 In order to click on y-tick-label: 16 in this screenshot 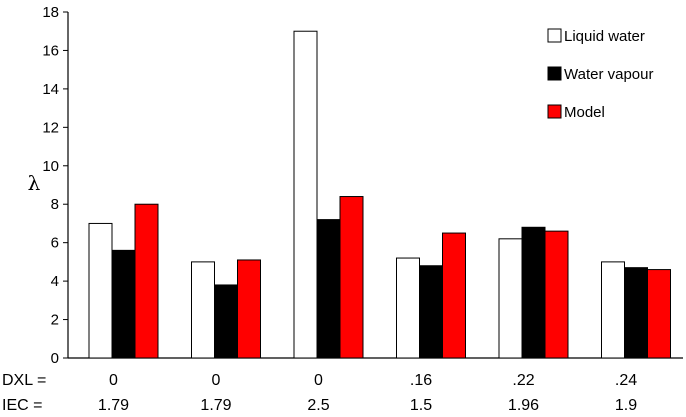, I will do `click(50, 50)`.